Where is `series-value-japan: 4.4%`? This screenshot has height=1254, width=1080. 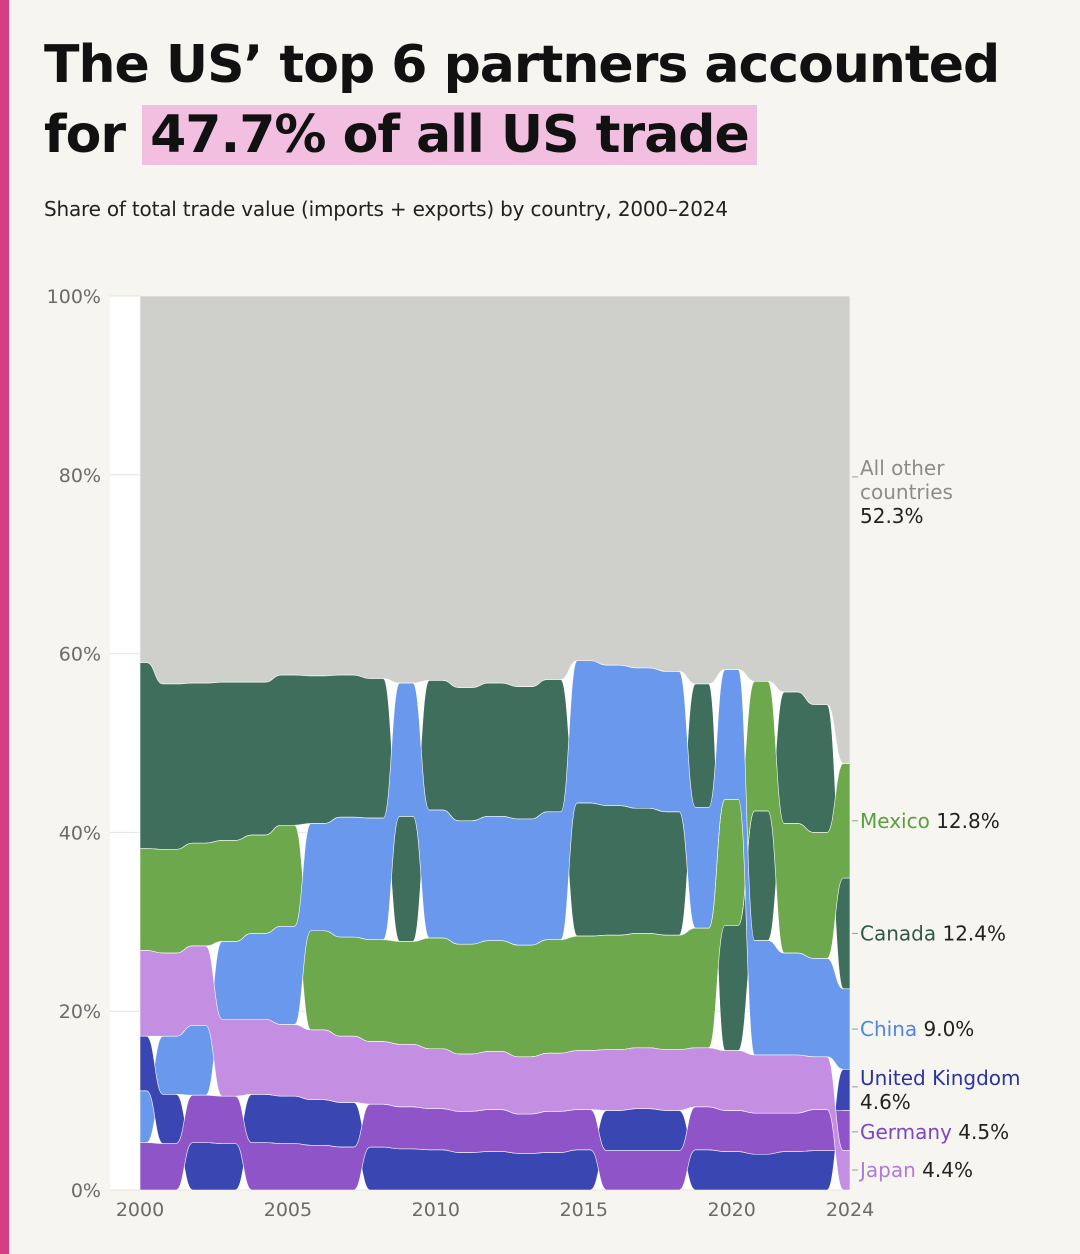
series-value-japan: 4.4% is located at coordinates (944, 1170).